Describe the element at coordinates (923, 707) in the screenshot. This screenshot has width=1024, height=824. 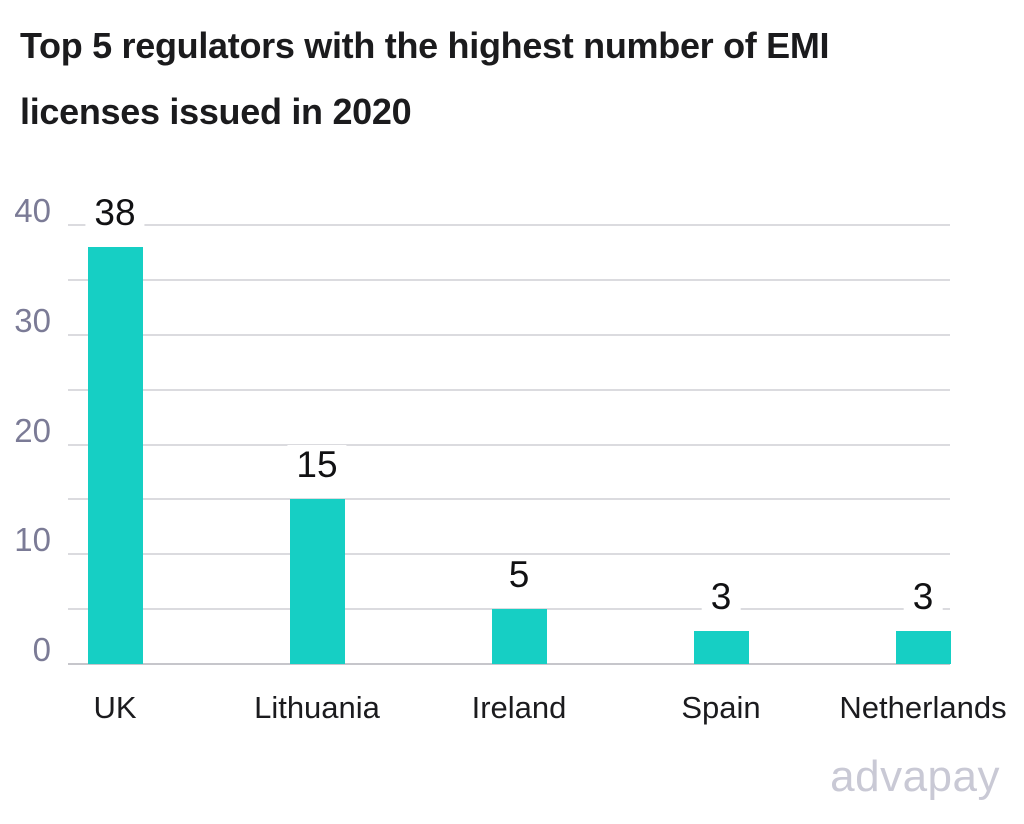
I see `x-axis-category-label: Netherlands` at that location.